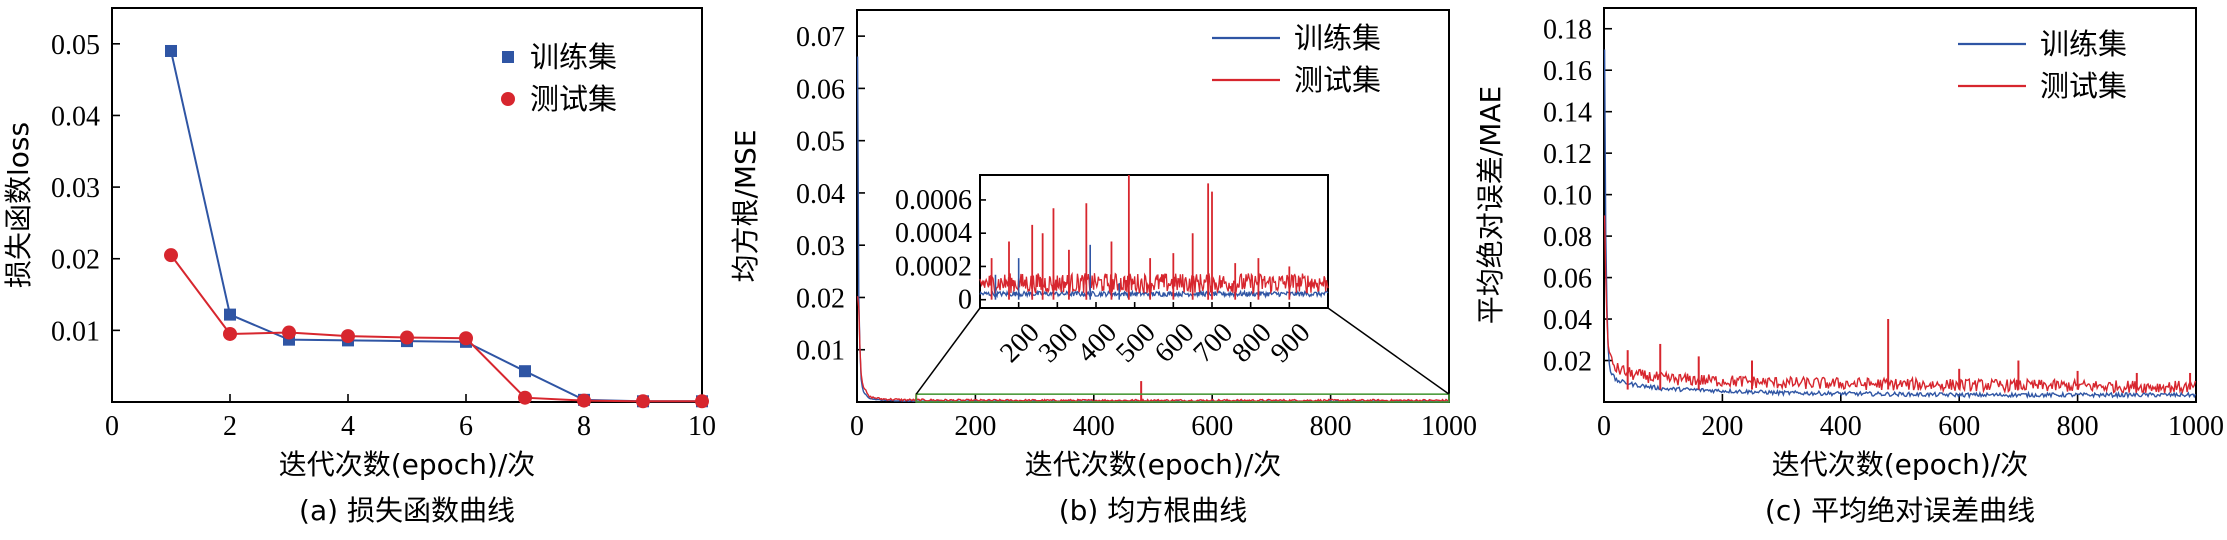 The image size is (2227, 540). I want to click on inset-x-tick-label: 900, so click(1291, 343).